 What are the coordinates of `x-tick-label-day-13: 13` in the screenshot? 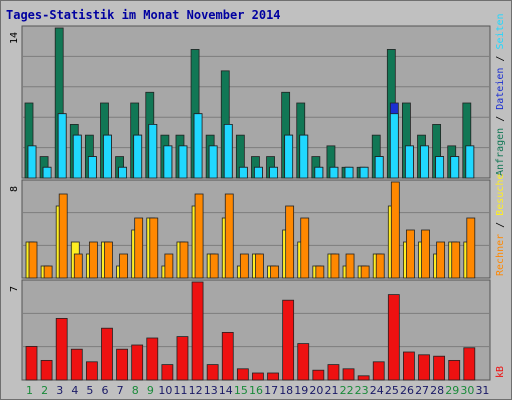 It's located at (211, 390).